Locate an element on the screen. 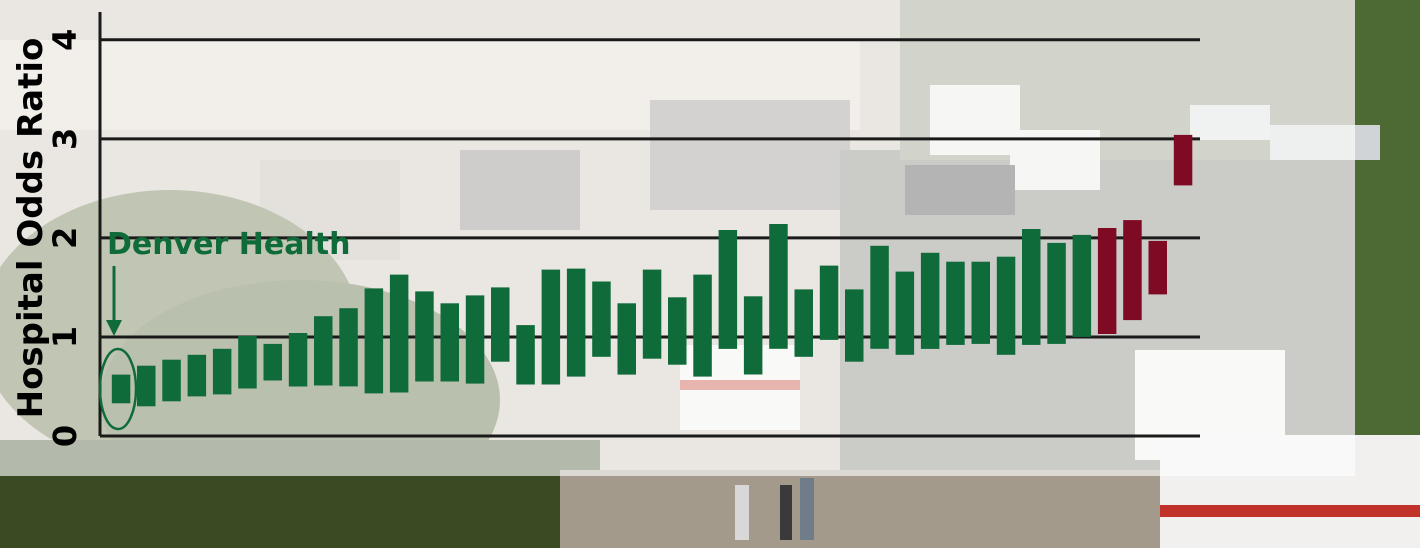 This screenshot has height=548, width=1420. y-tick-label: 3 is located at coordinates (65, 139).